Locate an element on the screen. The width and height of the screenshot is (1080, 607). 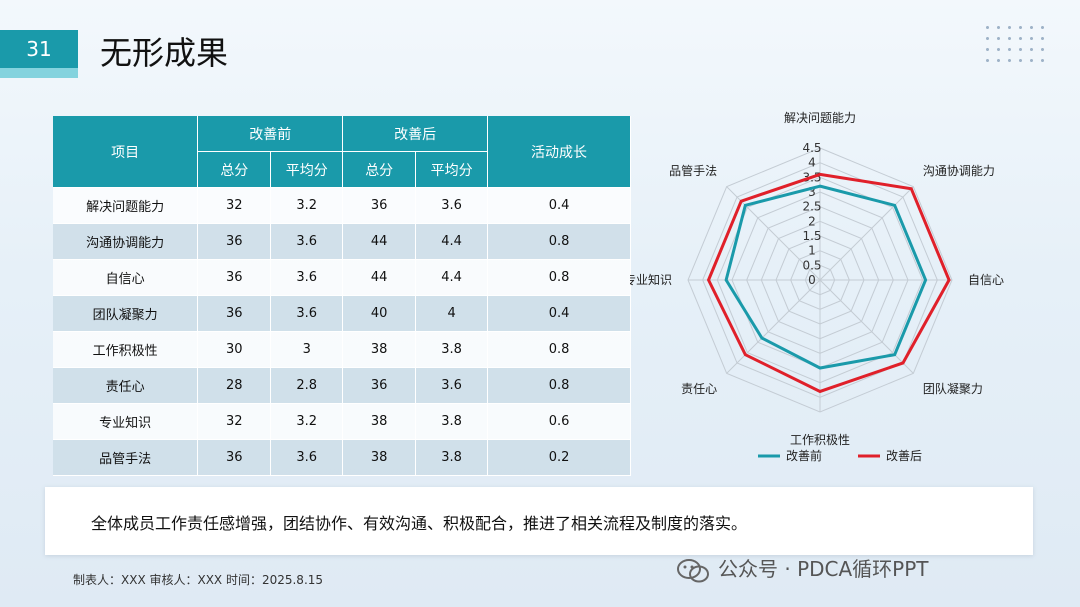
radar-tick-label: 2.5 is located at coordinates (811, 207).